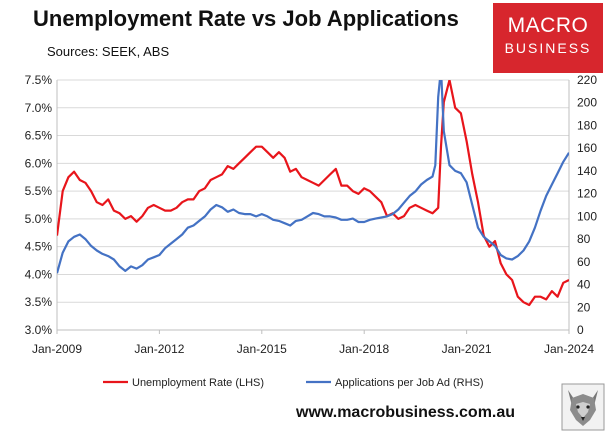 The height and width of the screenshot is (435, 610). Describe the element at coordinates (159, 349) in the screenshot. I see `x-tick-label: Jan-2012` at that location.